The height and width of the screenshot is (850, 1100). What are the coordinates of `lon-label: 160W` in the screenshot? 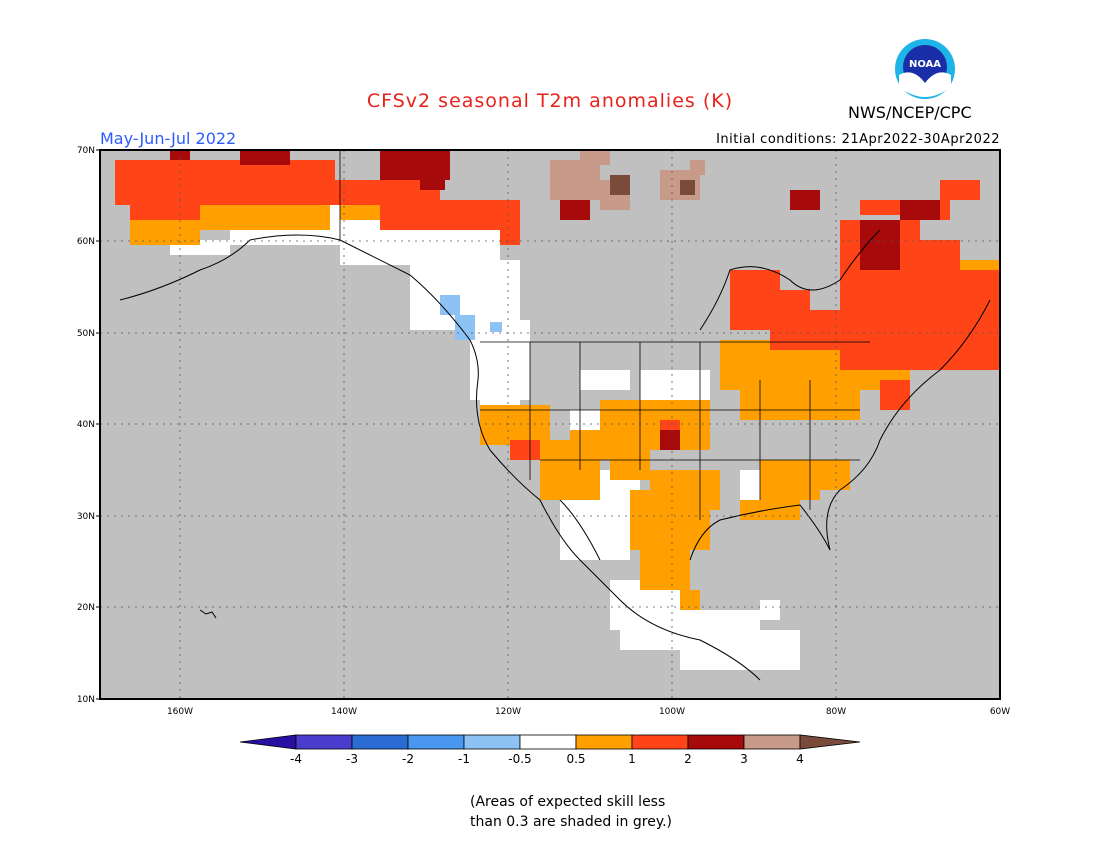 It's located at (180, 712).